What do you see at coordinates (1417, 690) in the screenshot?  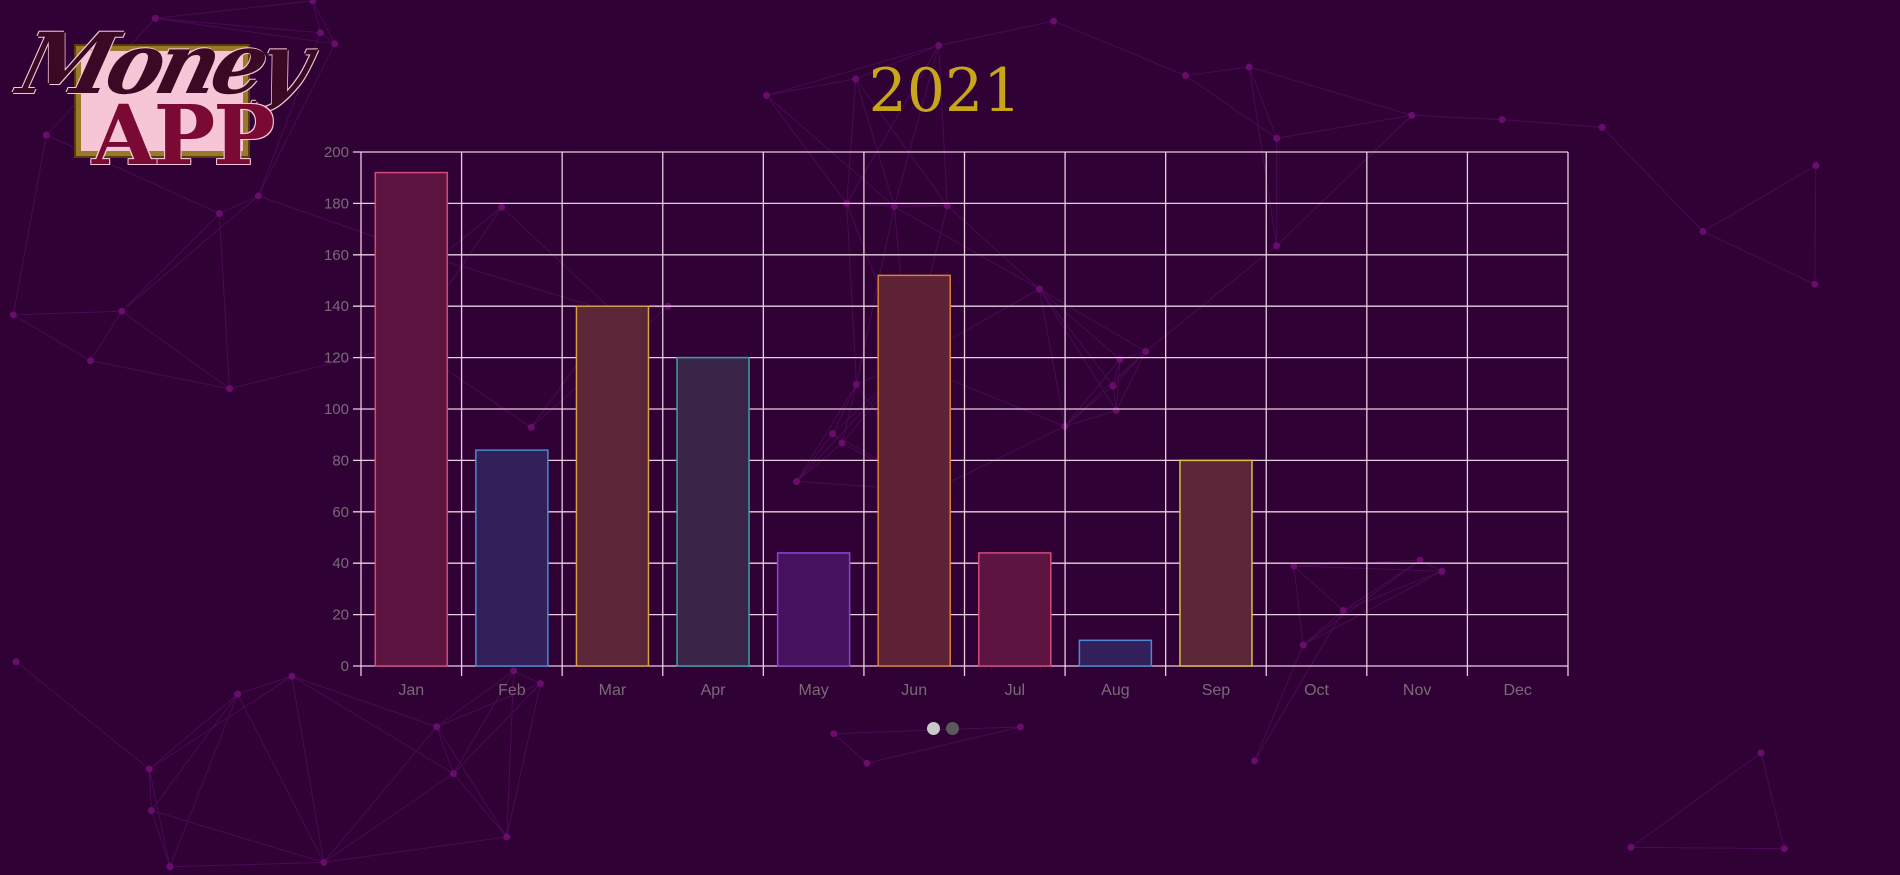 I see `x-tick-label-nov: Nov` at bounding box center [1417, 690].